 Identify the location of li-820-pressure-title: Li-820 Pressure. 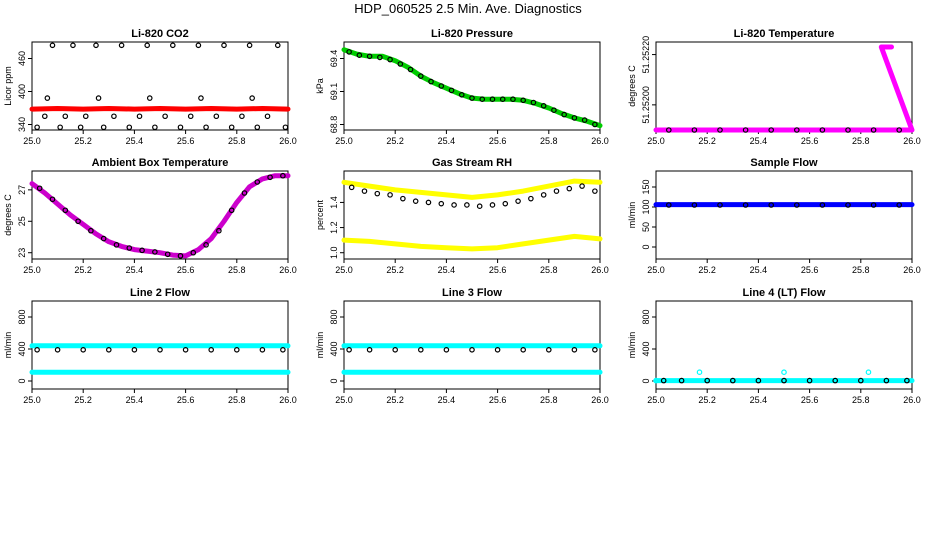
(472, 34).